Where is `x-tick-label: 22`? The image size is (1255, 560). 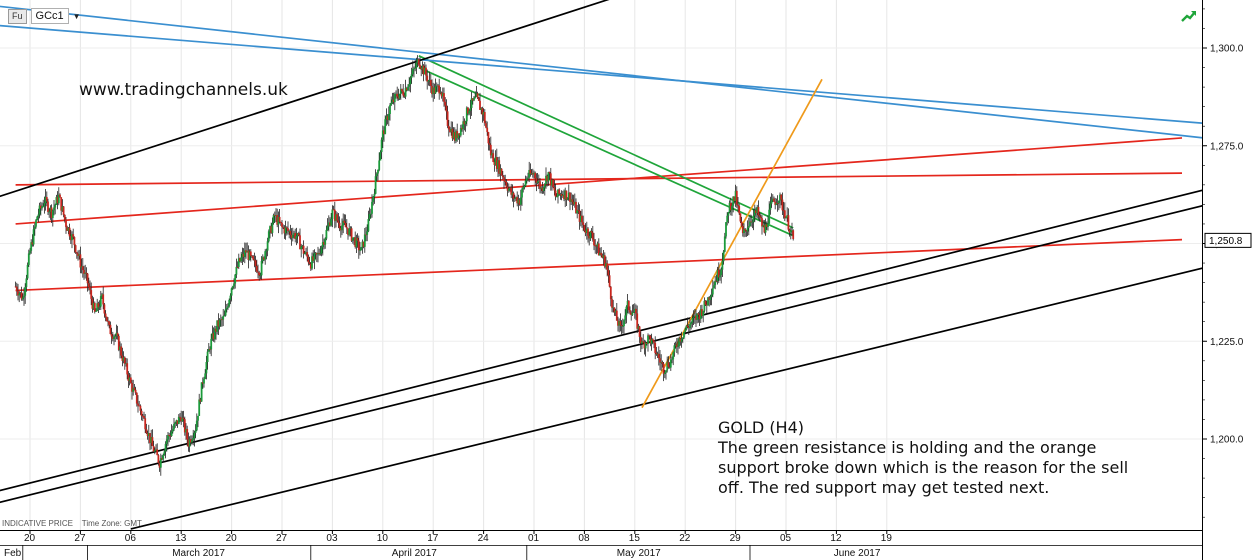
x-tick-label: 22 is located at coordinates (685, 538).